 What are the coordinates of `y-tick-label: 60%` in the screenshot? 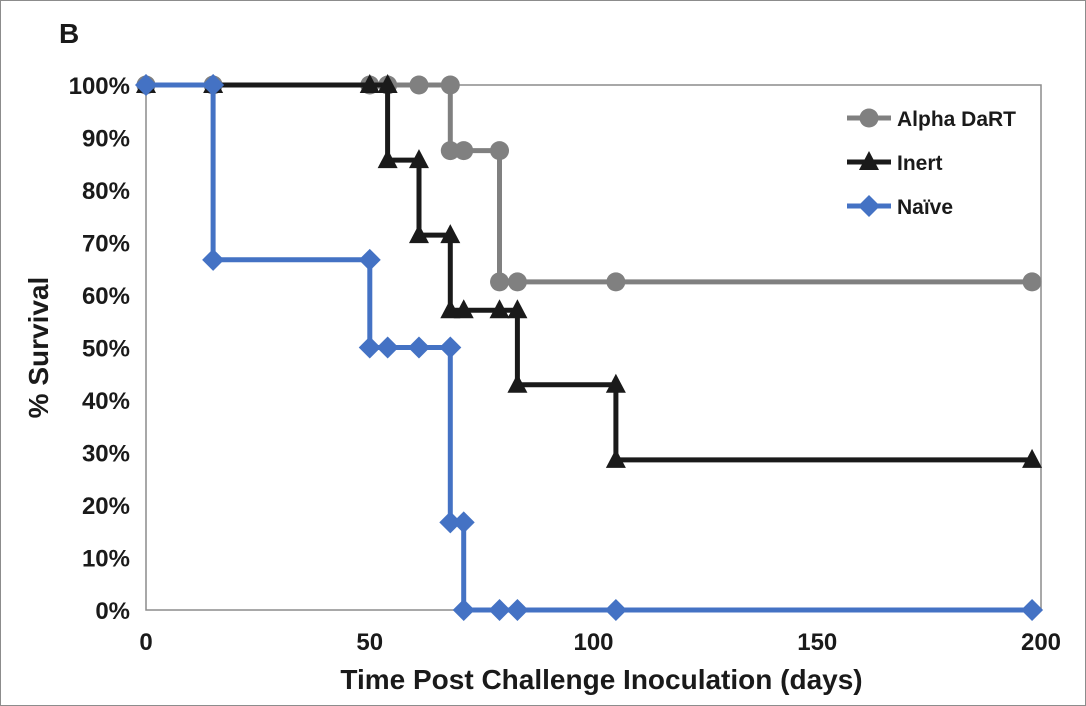 It's located at (106, 296).